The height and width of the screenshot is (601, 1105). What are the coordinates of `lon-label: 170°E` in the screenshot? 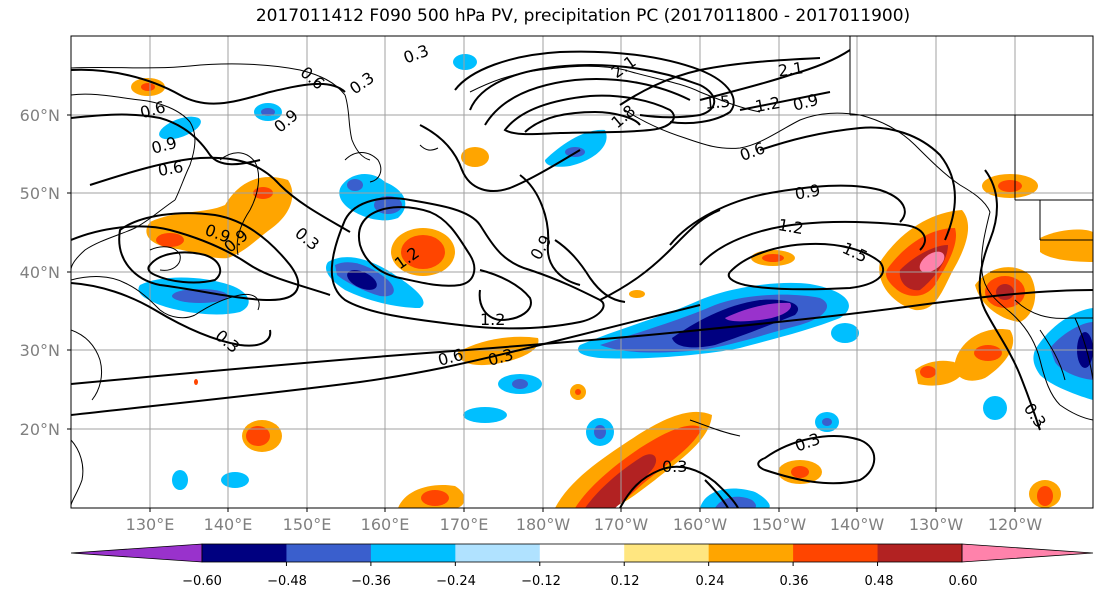 It's located at (464, 524).